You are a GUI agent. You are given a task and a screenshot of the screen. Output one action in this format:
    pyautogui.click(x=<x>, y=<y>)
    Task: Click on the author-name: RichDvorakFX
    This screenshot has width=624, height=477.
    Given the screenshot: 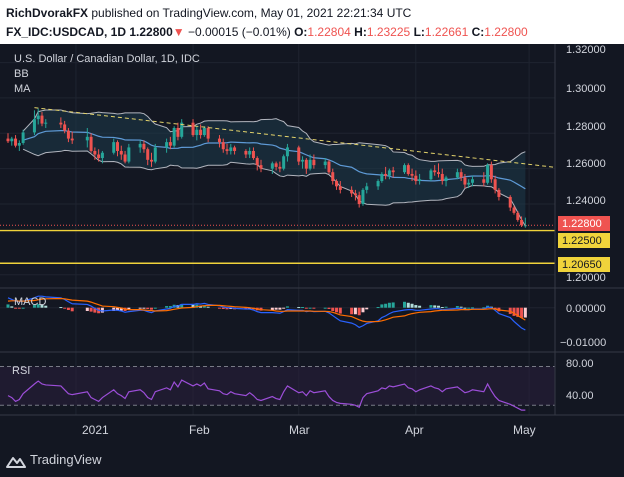 What is the action you would take?
    pyautogui.click(x=47, y=13)
    